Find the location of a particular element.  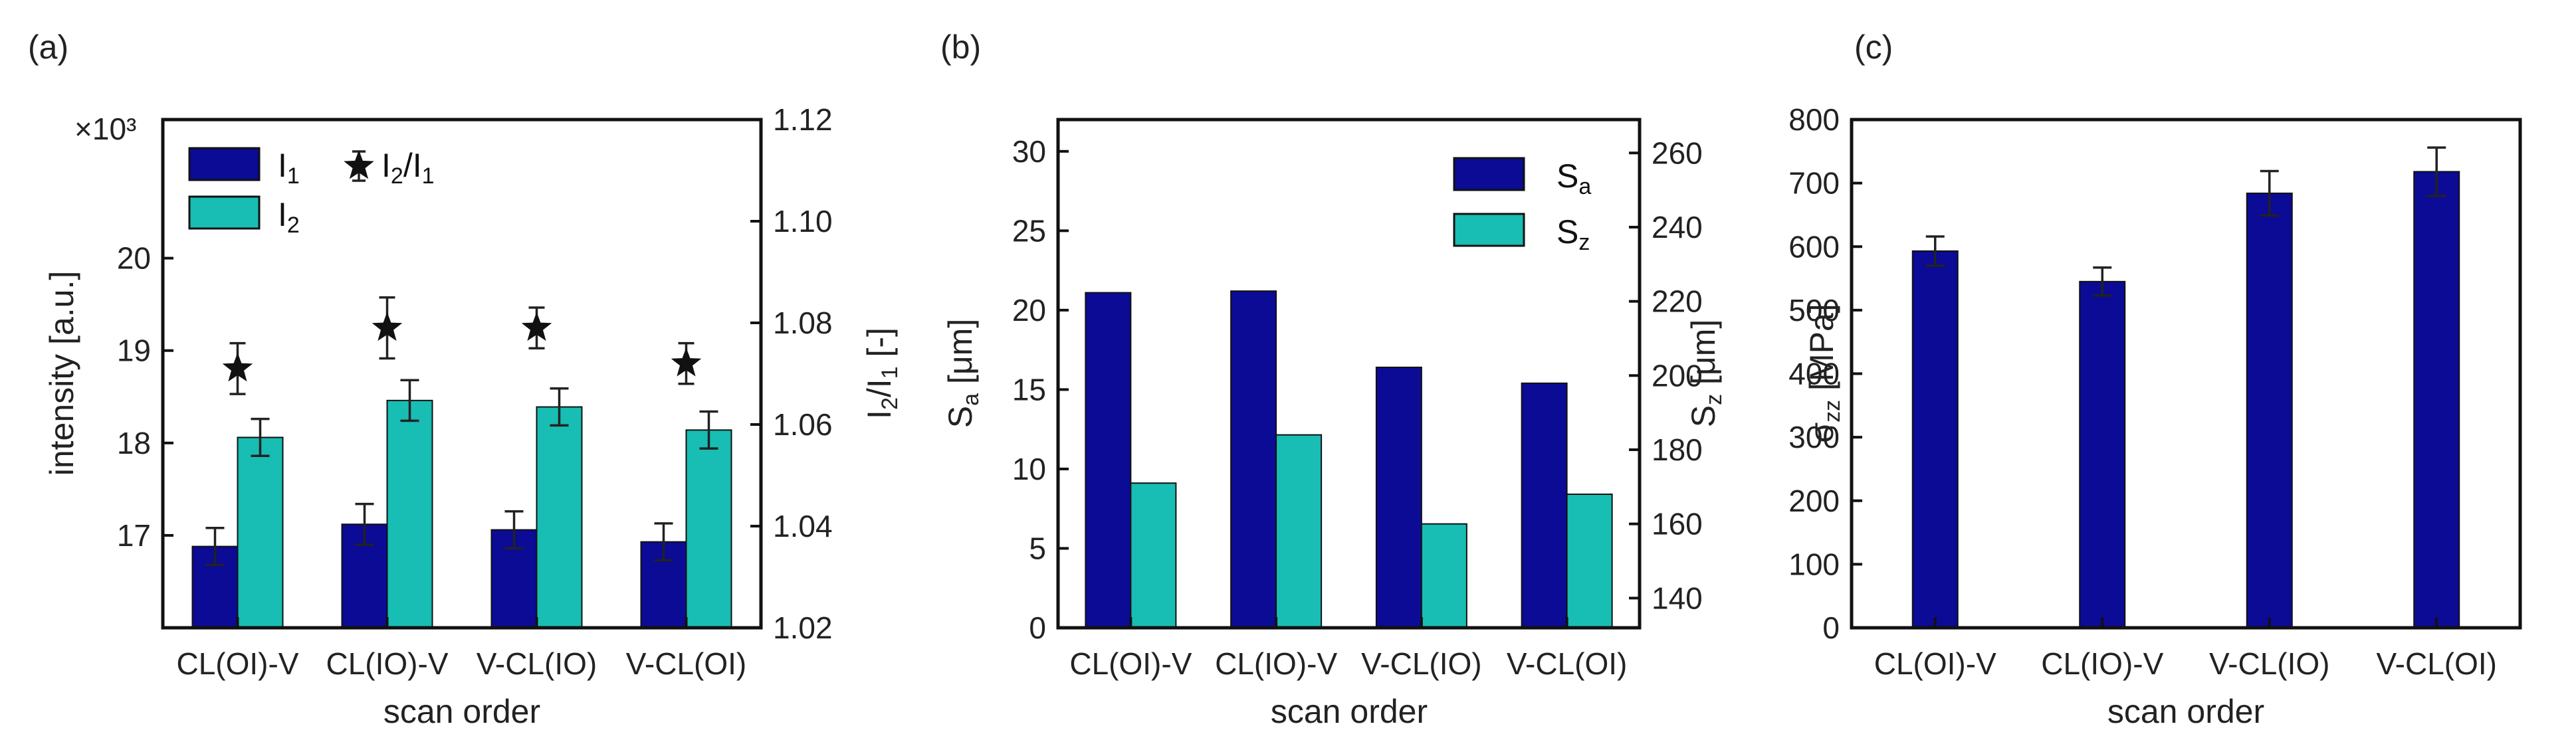

y-tick-label: 10 is located at coordinates (1029, 469).